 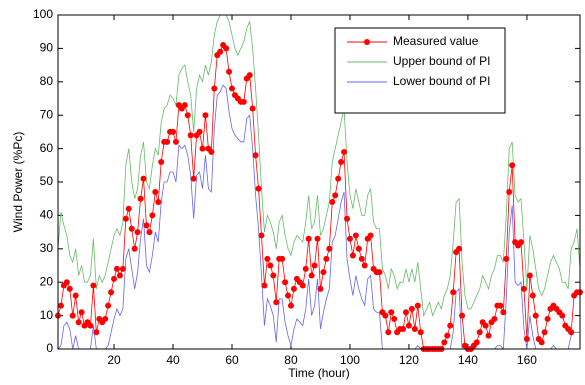 What do you see at coordinates (173, 360) in the screenshot?
I see `x-tick-label: 40` at bounding box center [173, 360].